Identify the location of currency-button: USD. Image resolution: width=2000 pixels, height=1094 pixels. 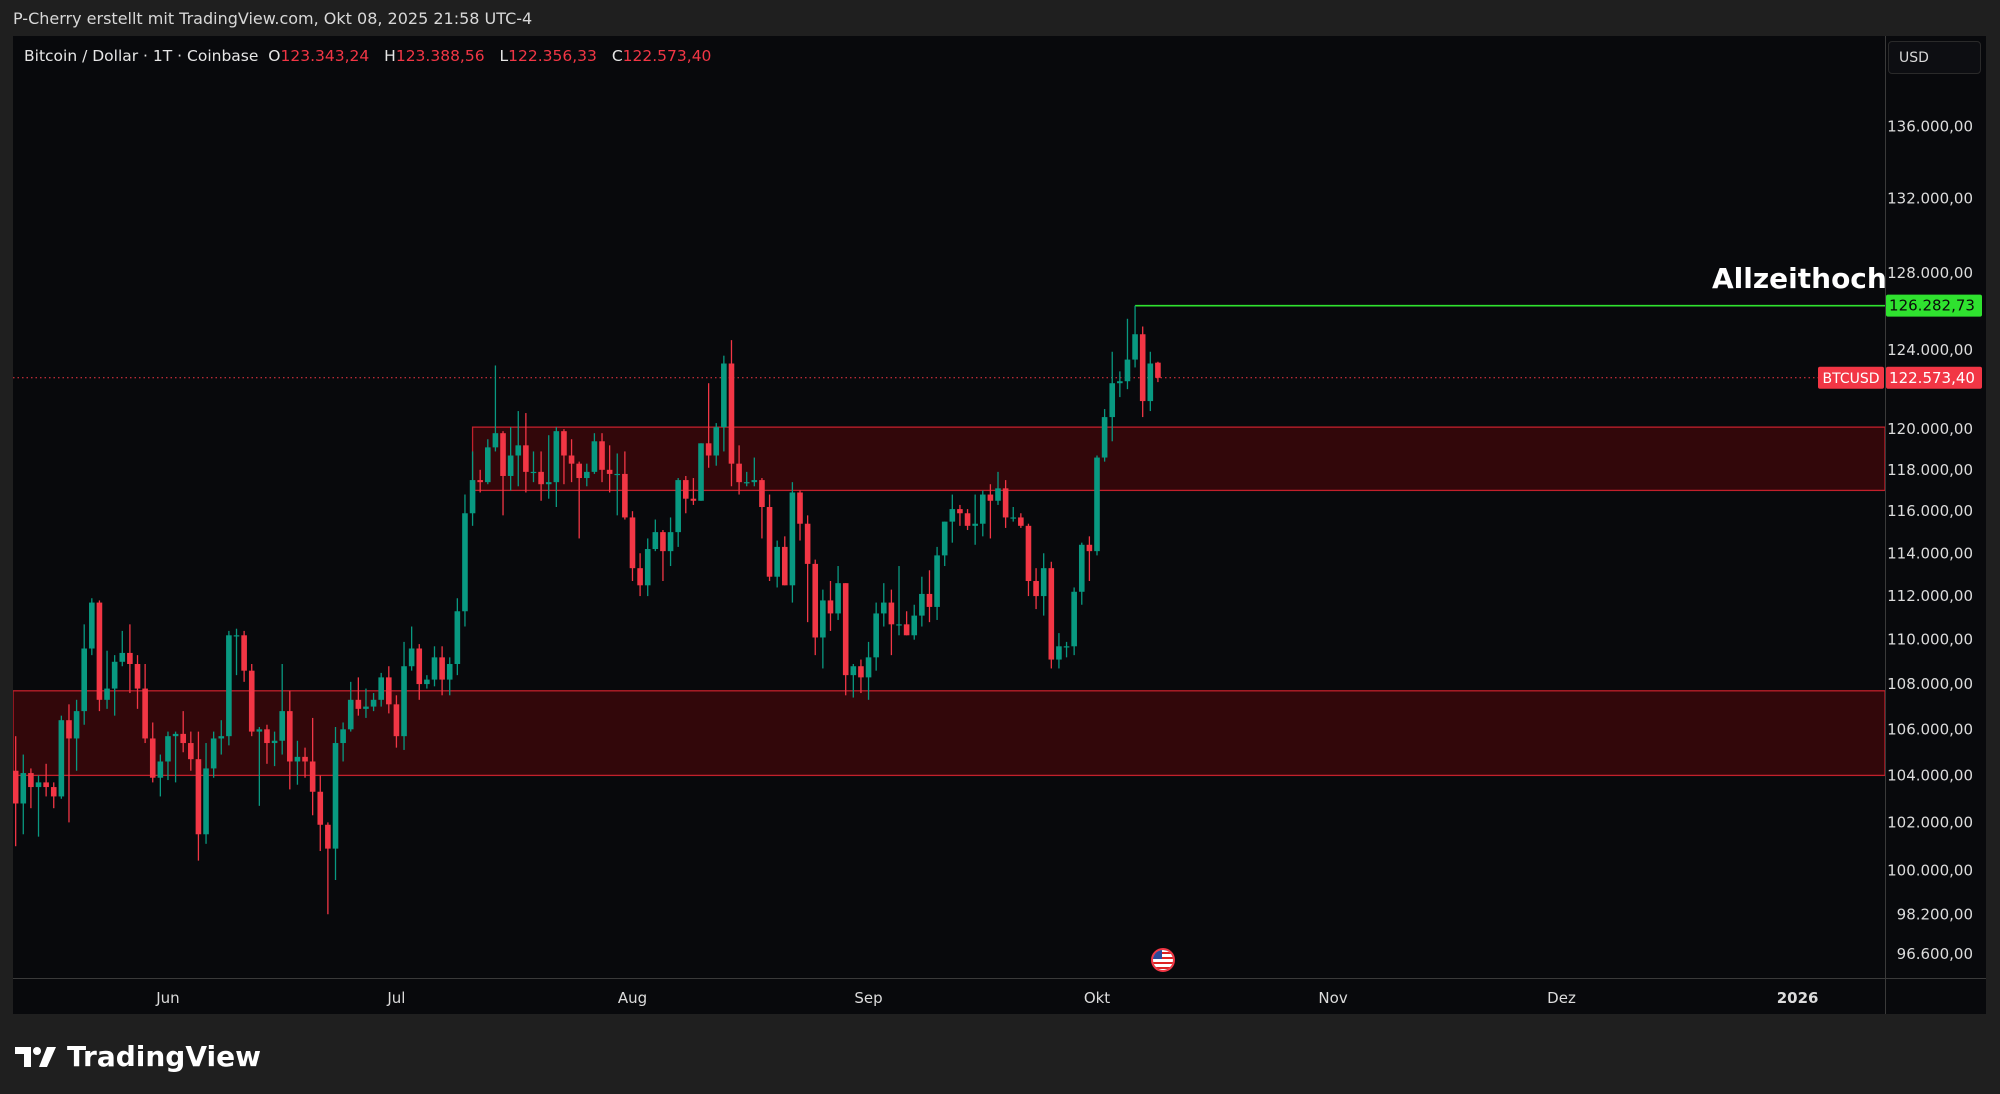
(1934, 57).